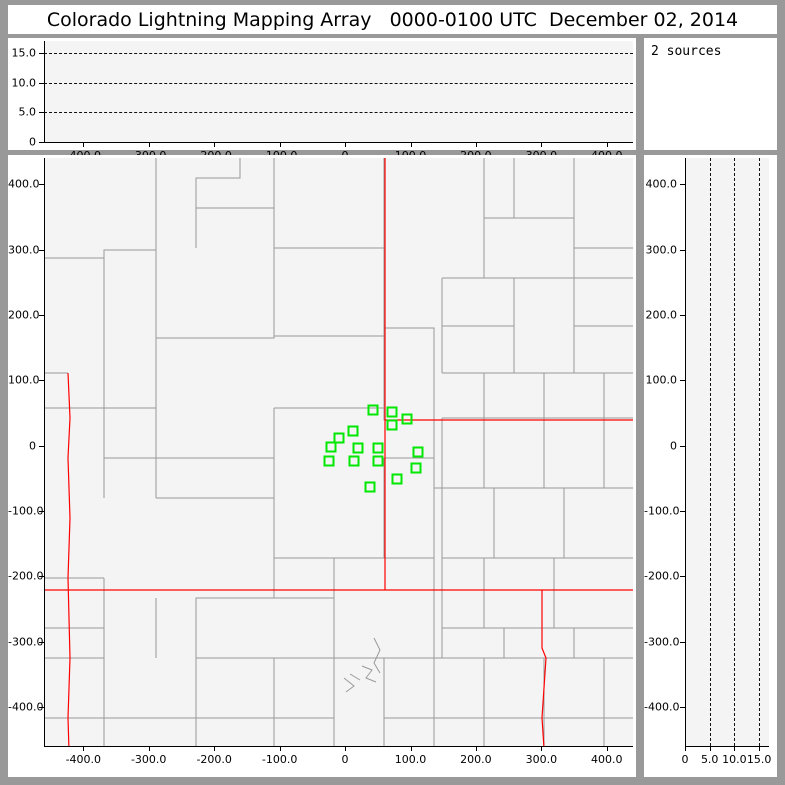 The image size is (785, 785). Describe the element at coordinates (338, 91) in the screenshot. I see `time-height-plot-area` at that location.